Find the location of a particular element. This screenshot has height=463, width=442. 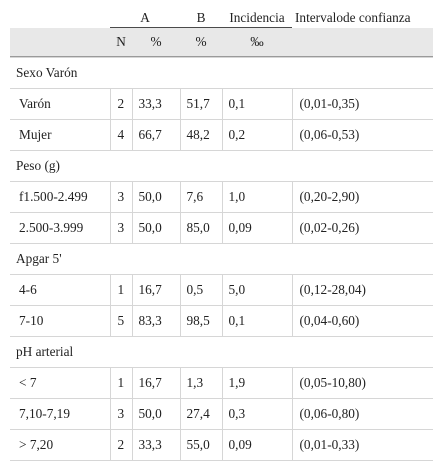

b-percent: 7,6 is located at coordinates (200, 197).